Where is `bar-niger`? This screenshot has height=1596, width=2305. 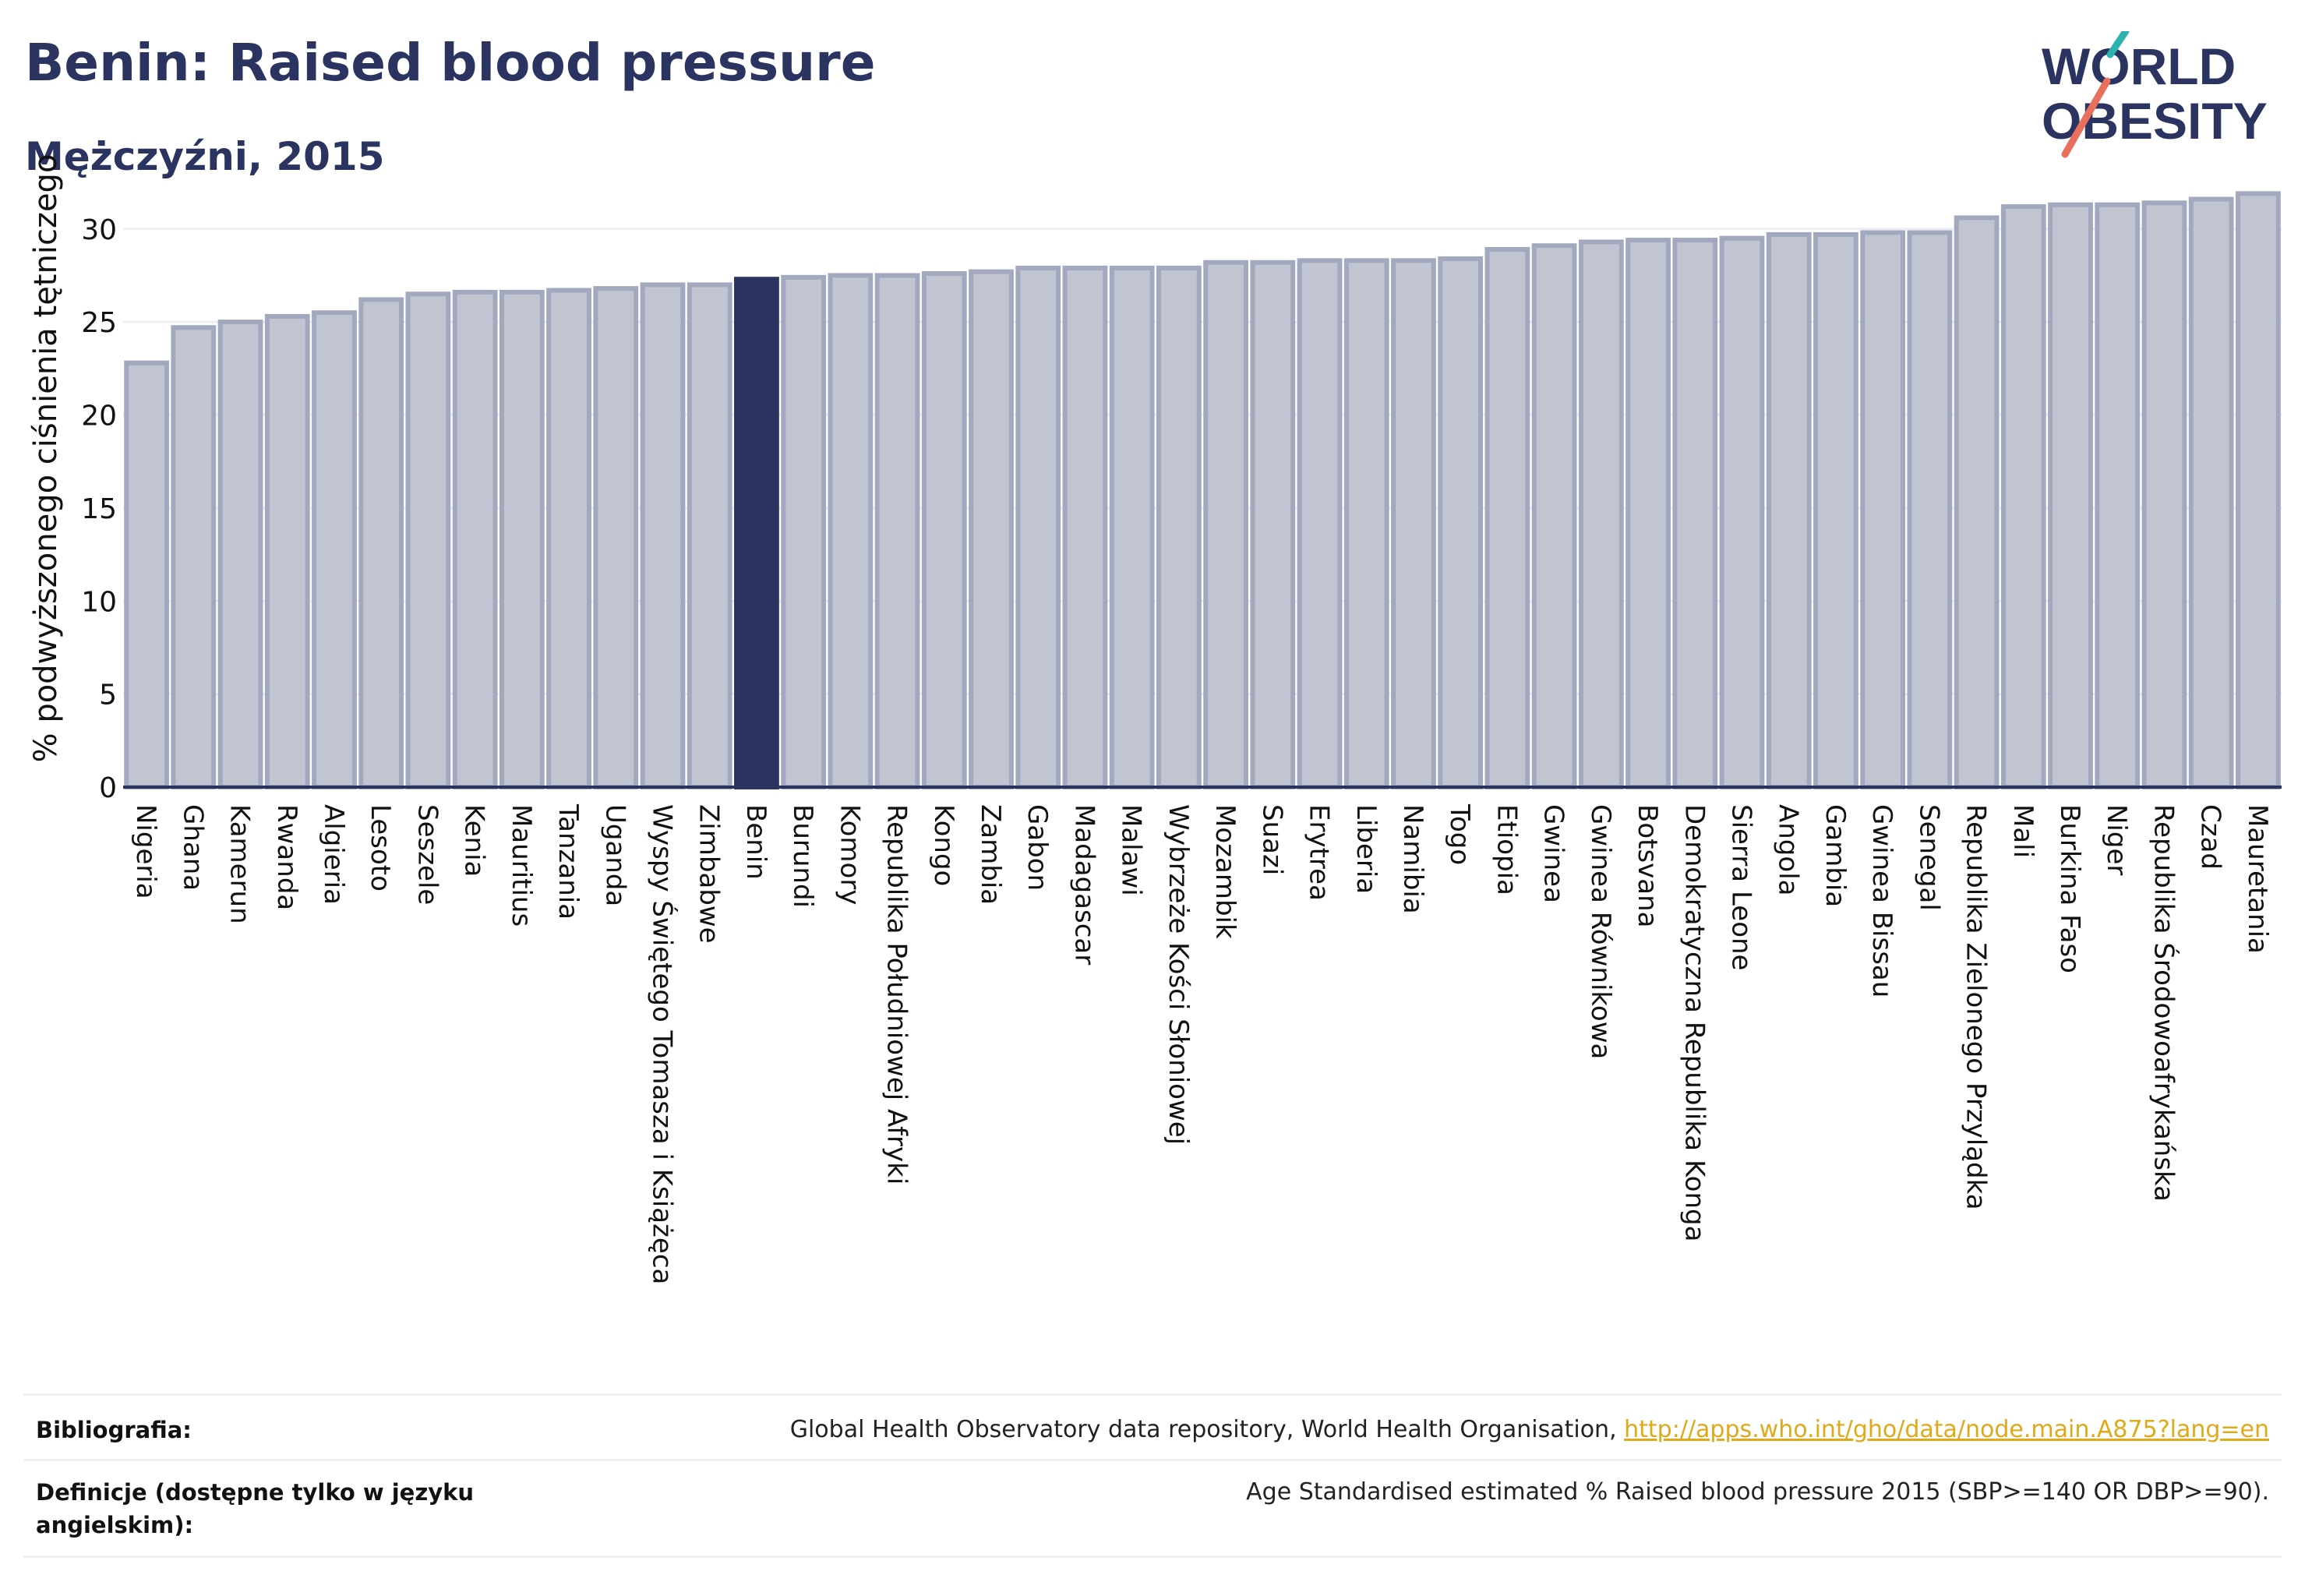
bar-niger is located at coordinates (2118, 495).